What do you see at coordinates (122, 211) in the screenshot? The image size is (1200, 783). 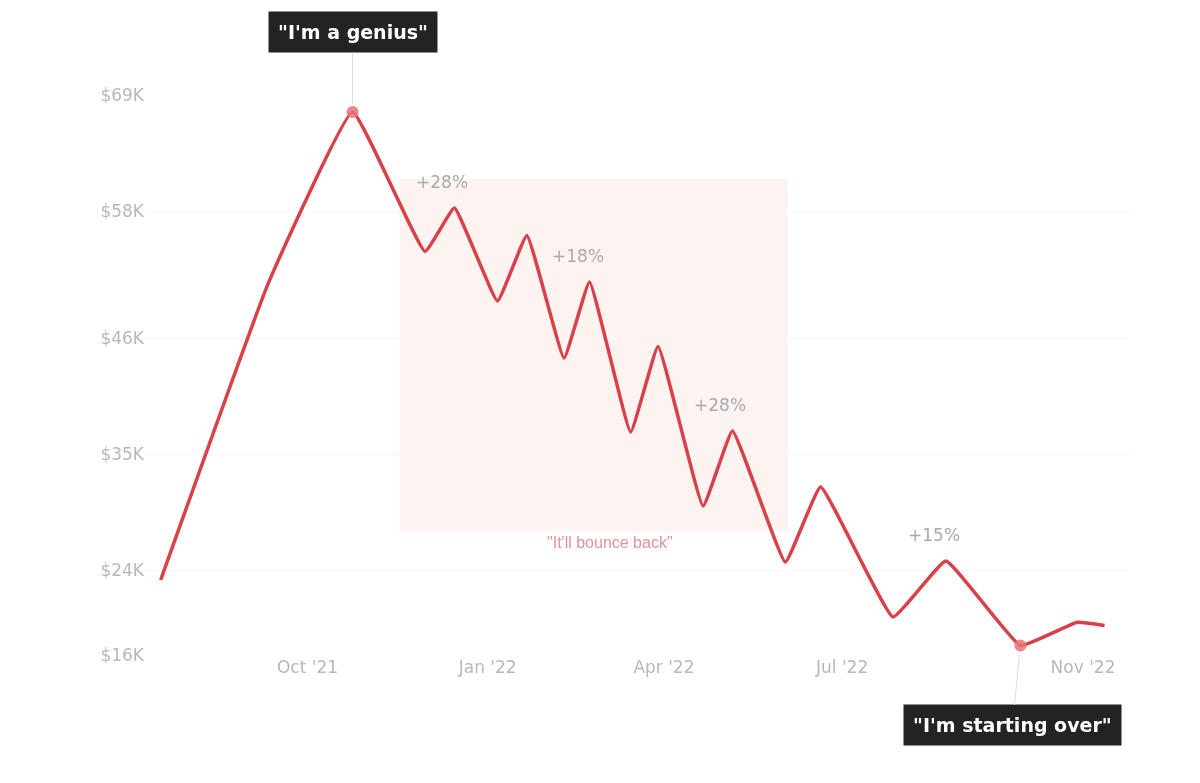 I see `y-tick-label: $58K` at bounding box center [122, 211].